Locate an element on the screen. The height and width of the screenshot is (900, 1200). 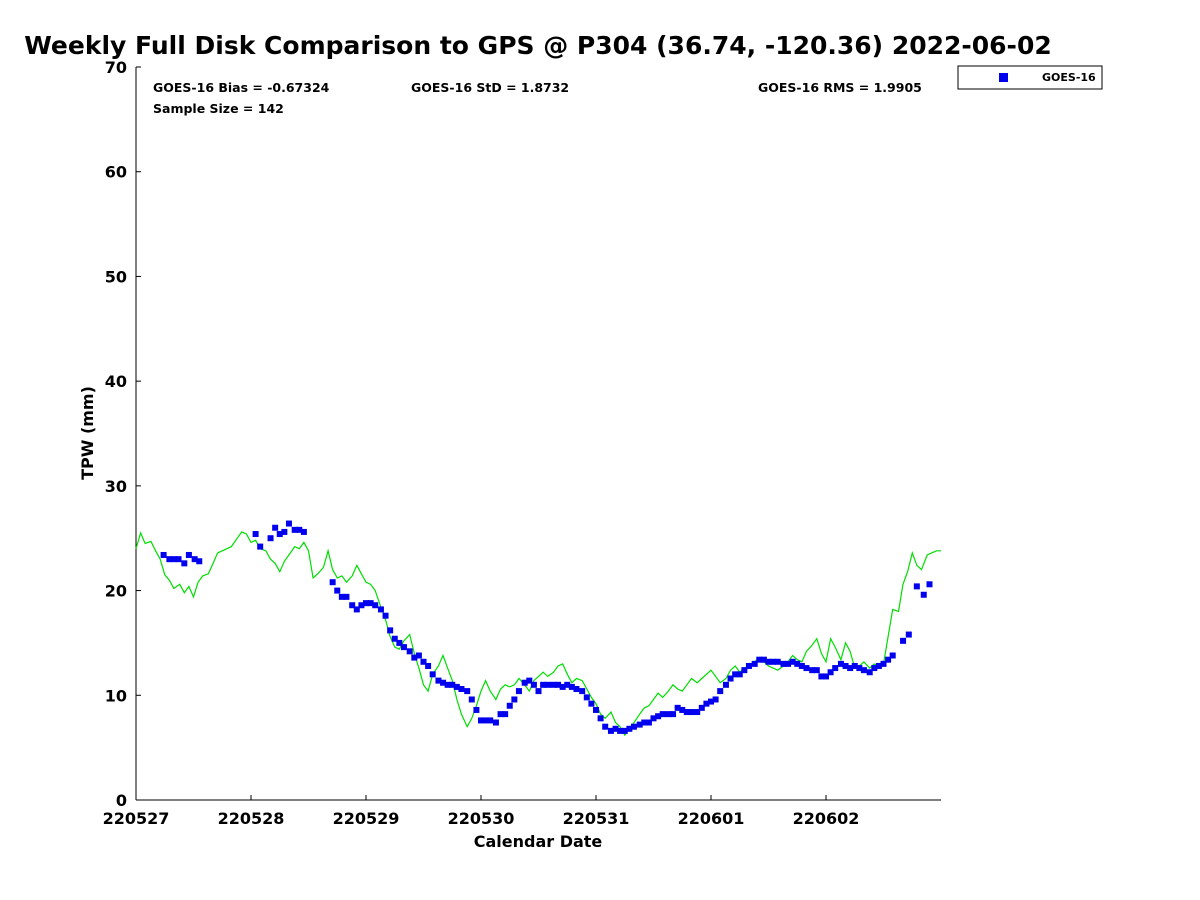
y-tick-label: 50 is located at coordinates (116, 276).